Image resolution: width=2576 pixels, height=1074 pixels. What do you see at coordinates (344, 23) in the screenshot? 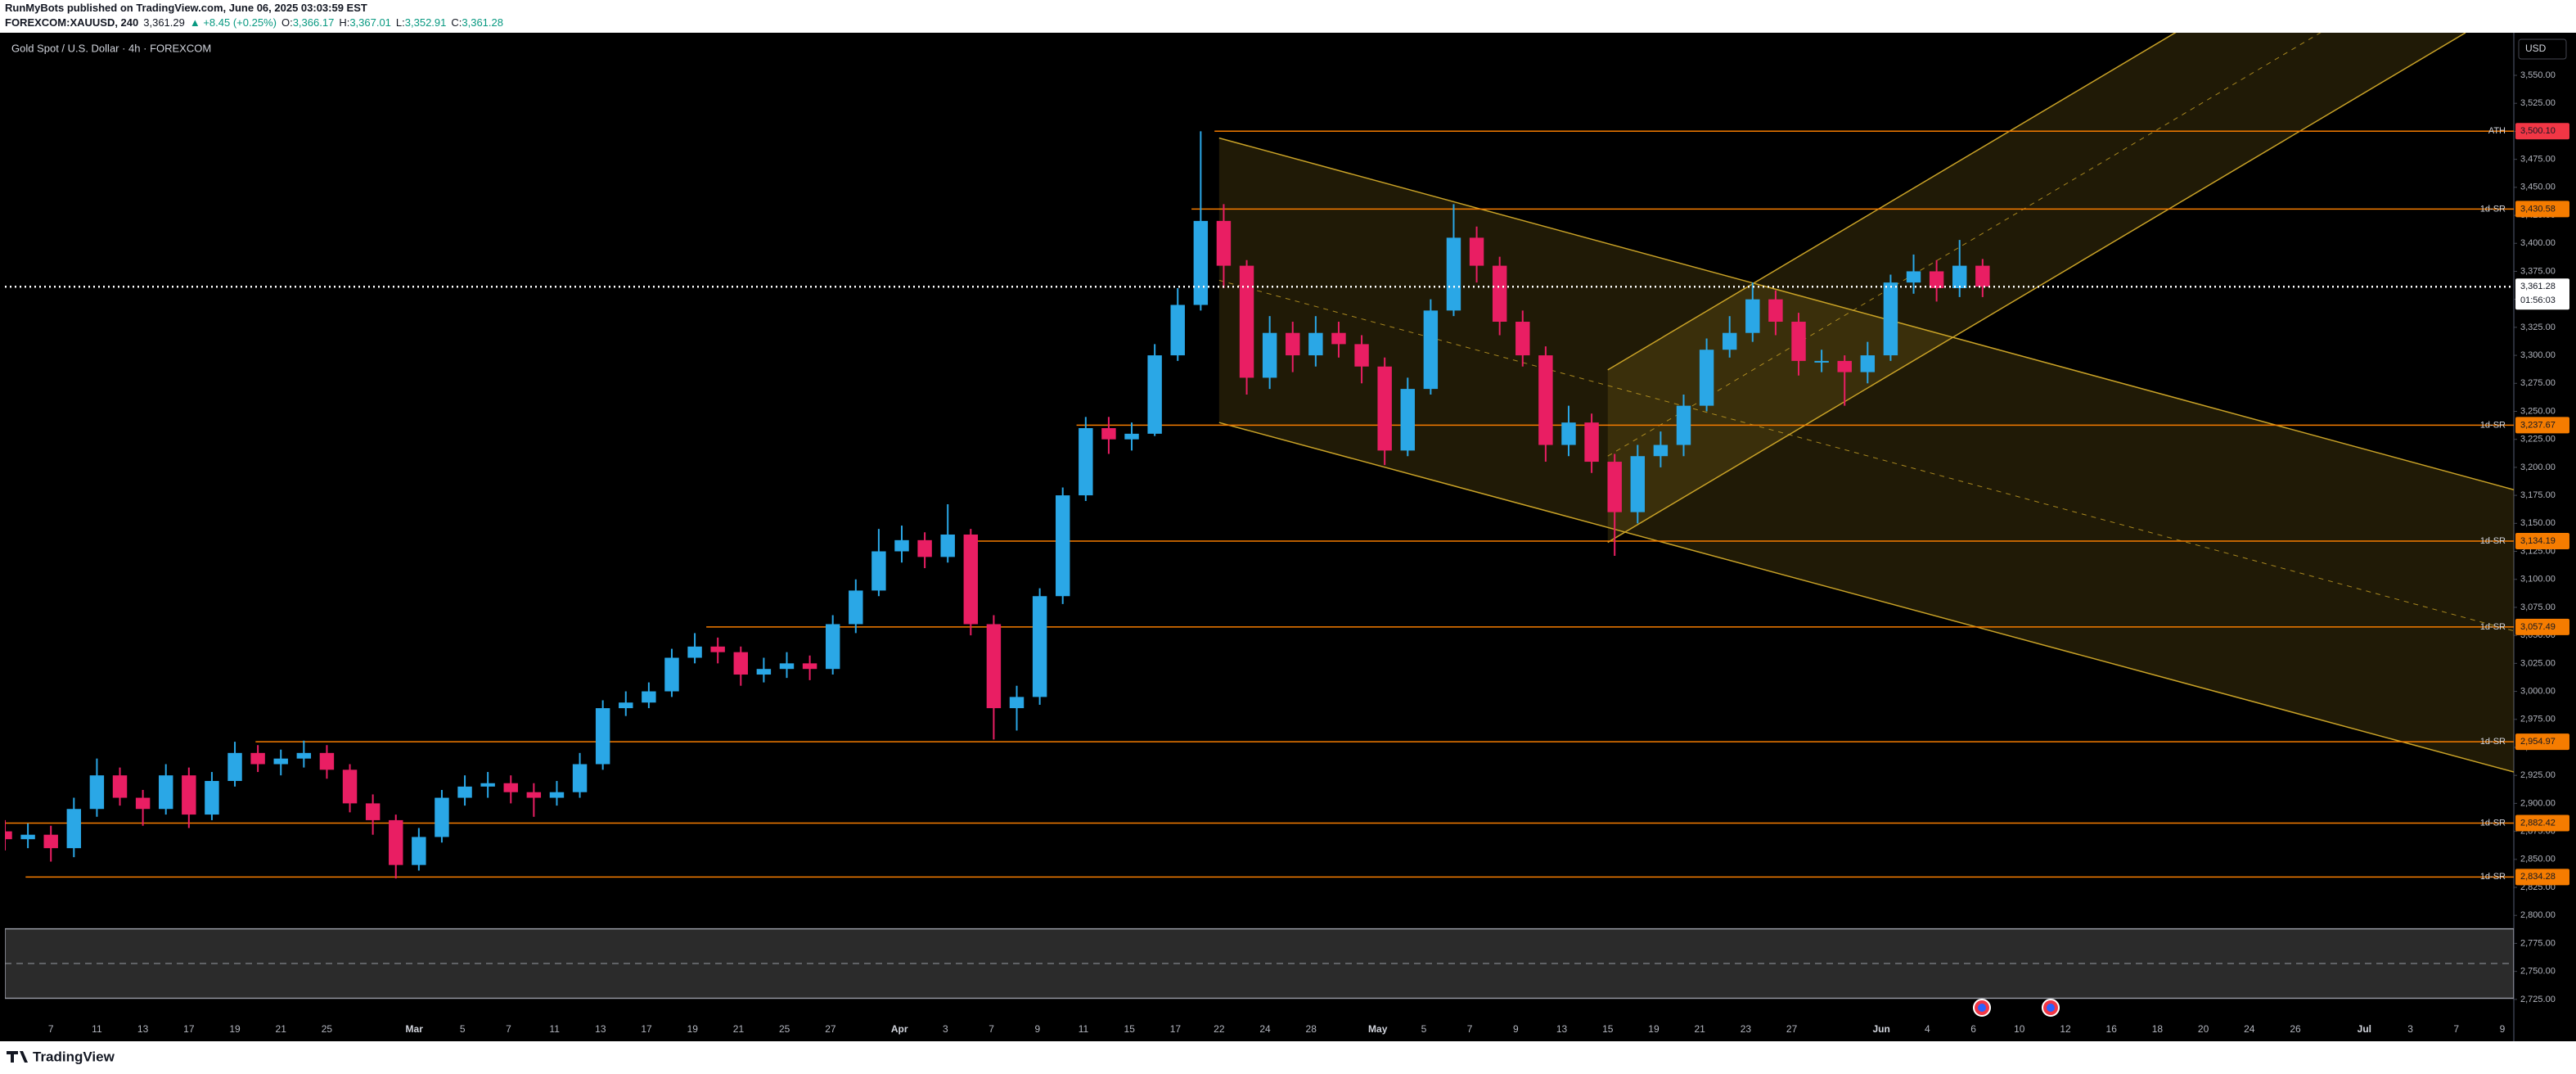
I see `ohlc-label: H:` at bounding box center [344, 23].